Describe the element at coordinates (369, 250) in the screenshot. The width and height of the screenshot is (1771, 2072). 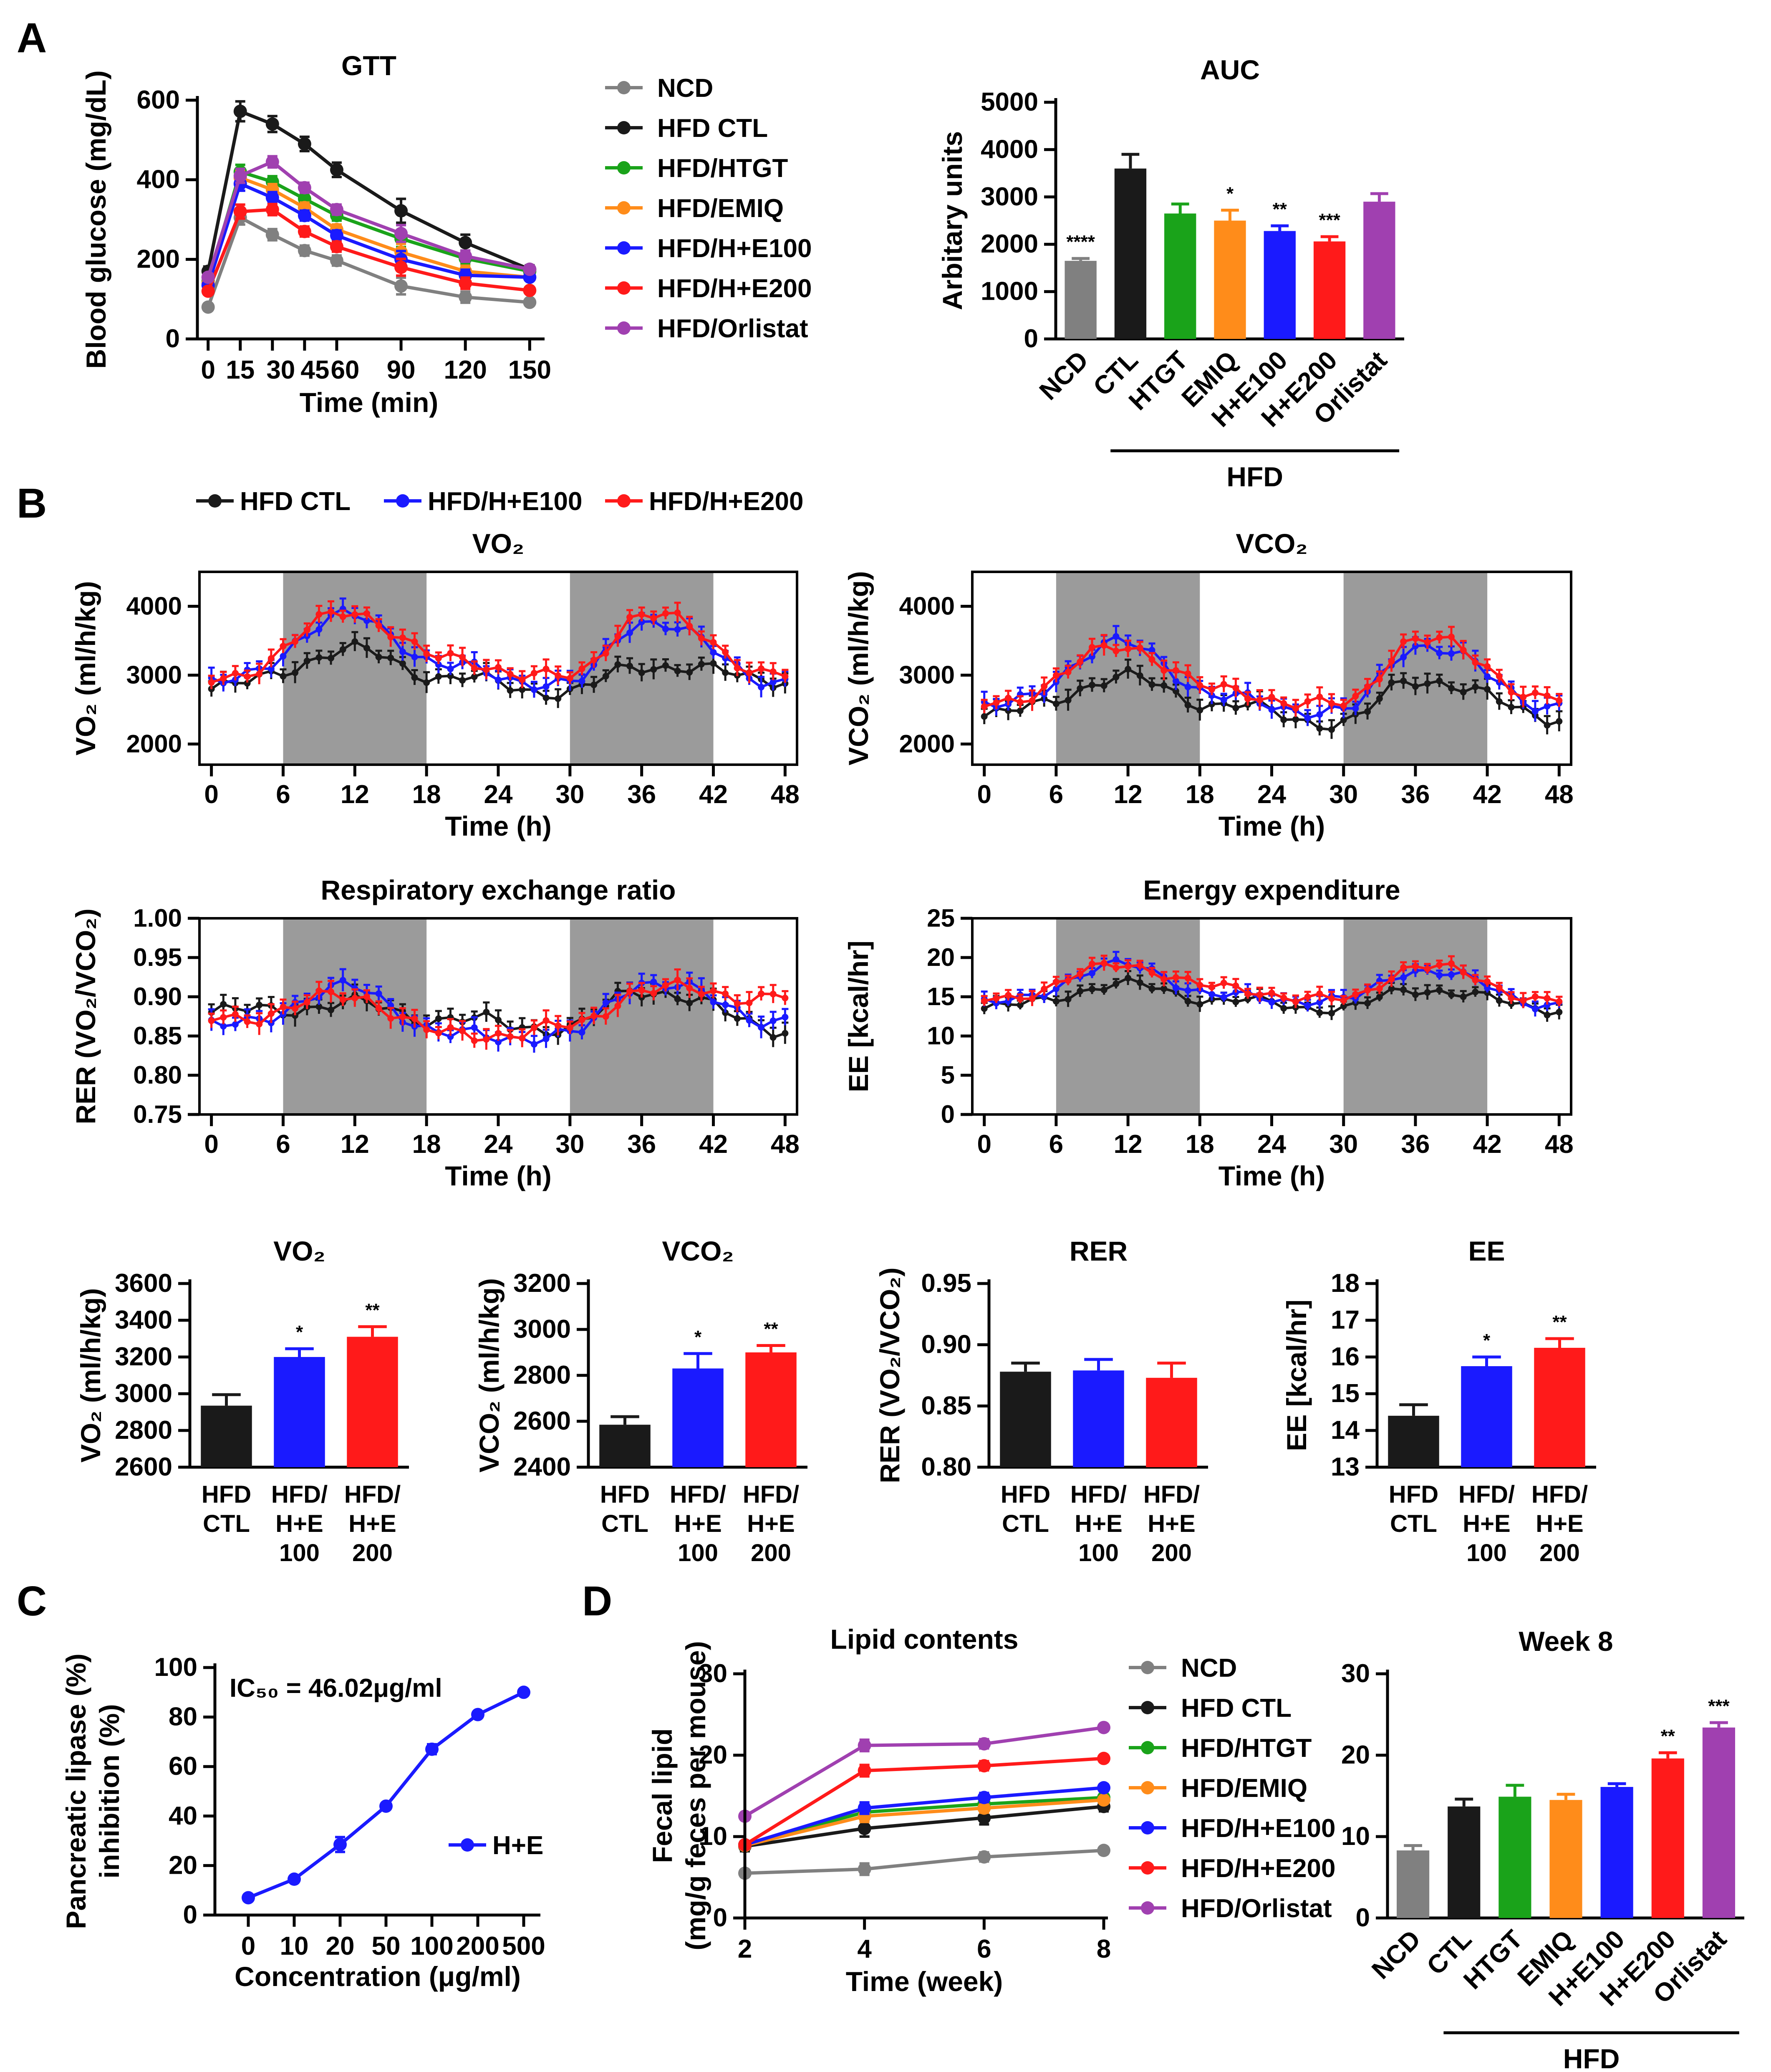
I see `gtt-series-hfd-h-e200` at that location.